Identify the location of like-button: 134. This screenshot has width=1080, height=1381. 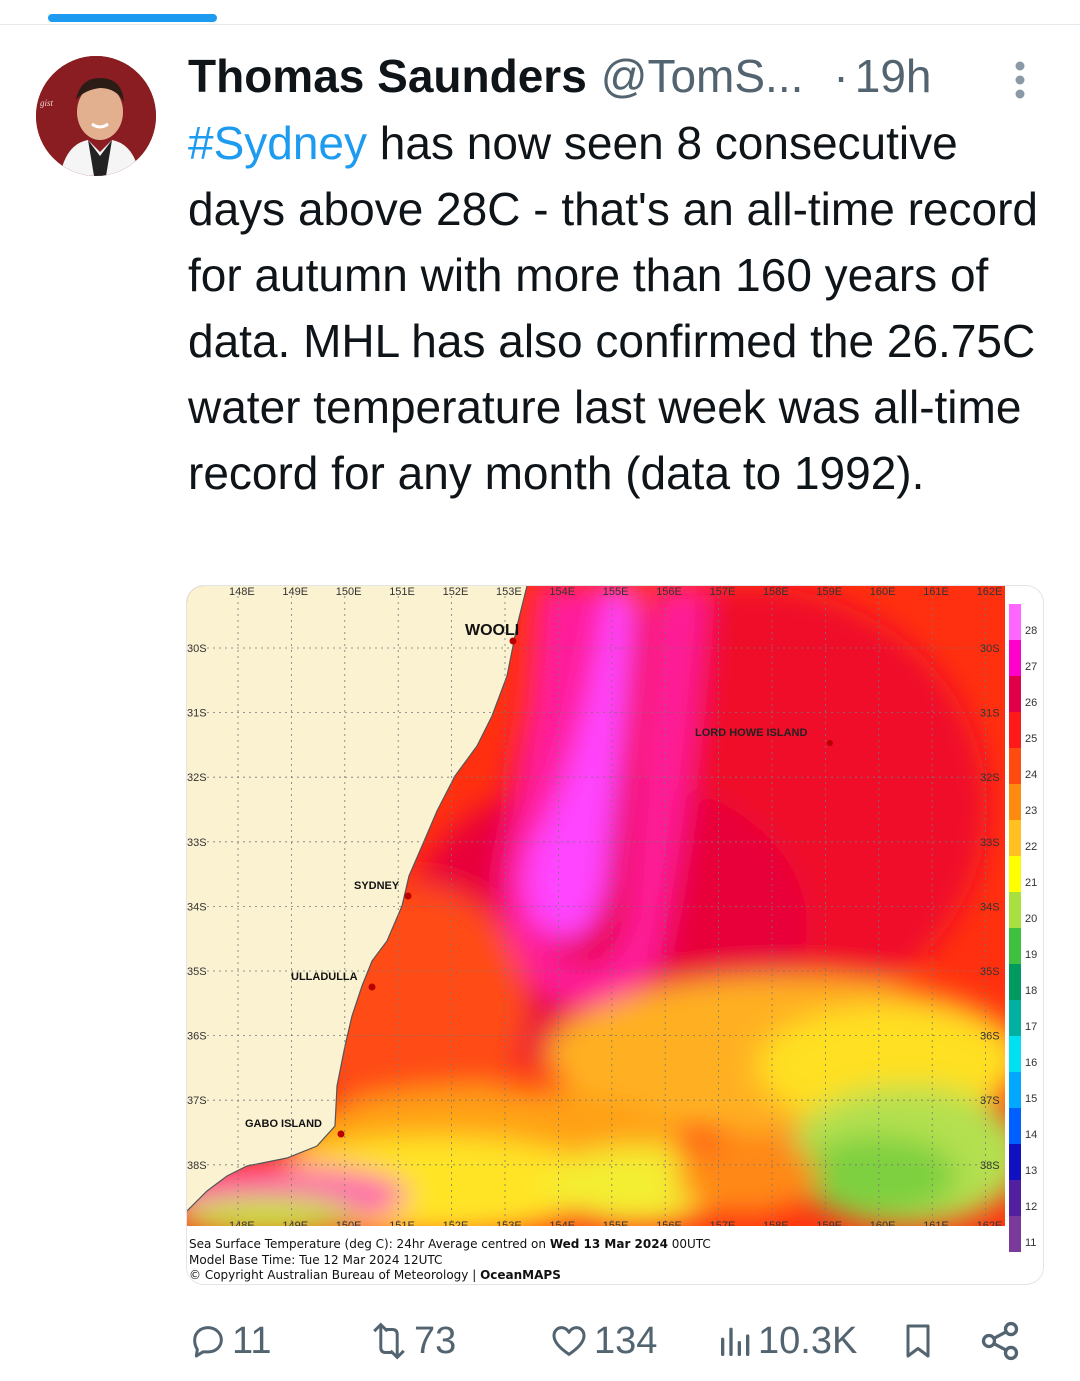
(602, 1341).